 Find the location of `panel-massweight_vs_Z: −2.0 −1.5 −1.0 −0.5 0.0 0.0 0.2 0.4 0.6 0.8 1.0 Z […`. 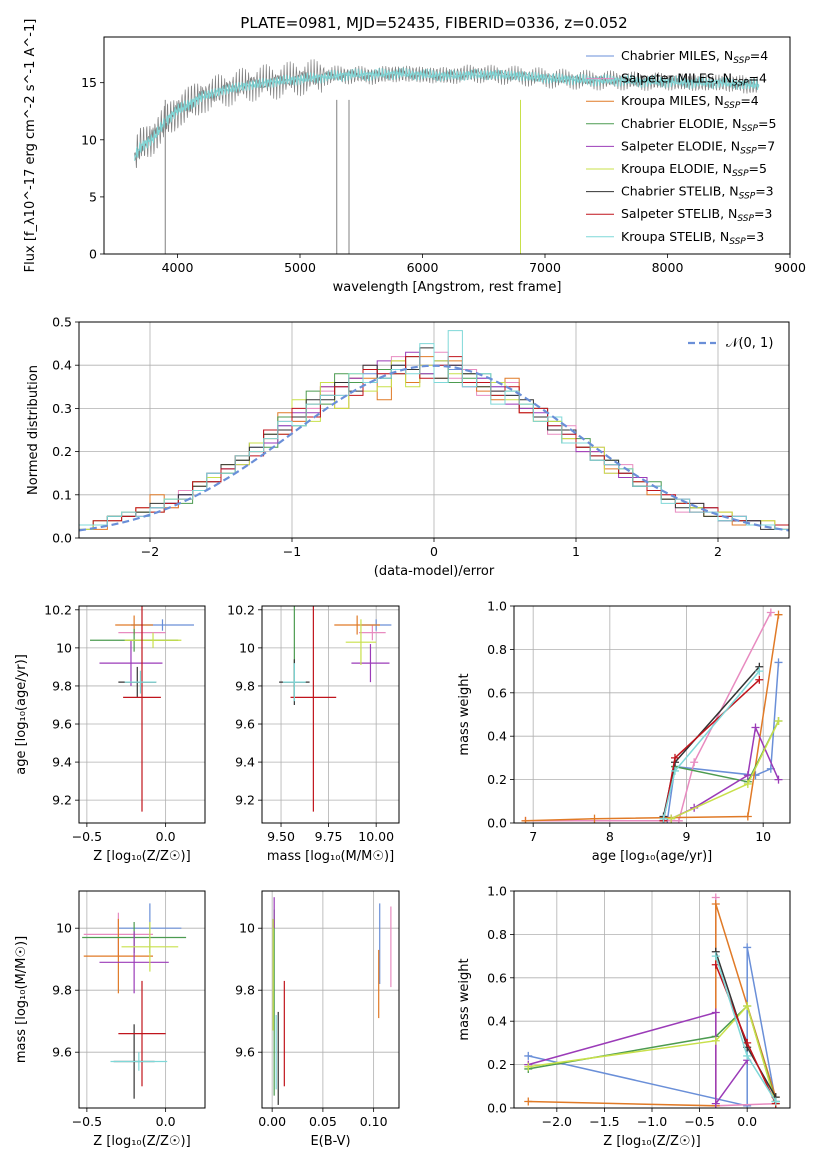

panel-massweight_vs_Z: −2.0 −1.5 −1.0 −0.5 0.0 0.0 0.2 0.4 0.6 0.8 1.0 Z [… is located at coordinates (624, 1016).